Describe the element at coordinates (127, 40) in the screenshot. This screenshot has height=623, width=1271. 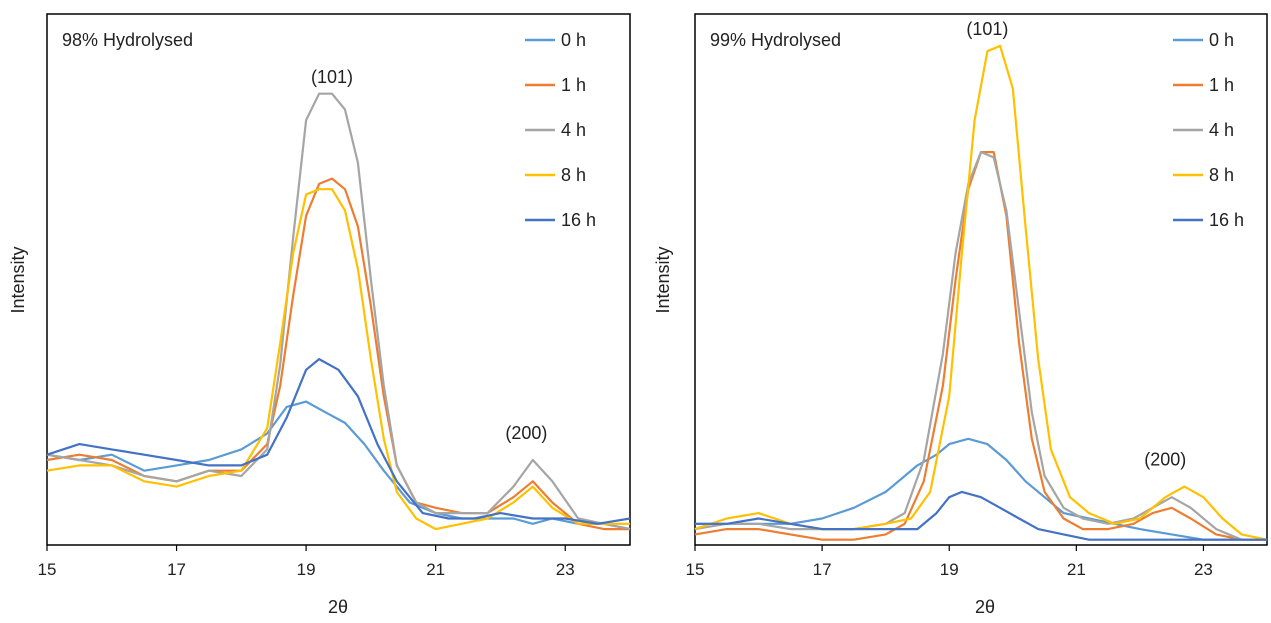
I see `panel-annotation: 98% Hydrolysed` at that location.